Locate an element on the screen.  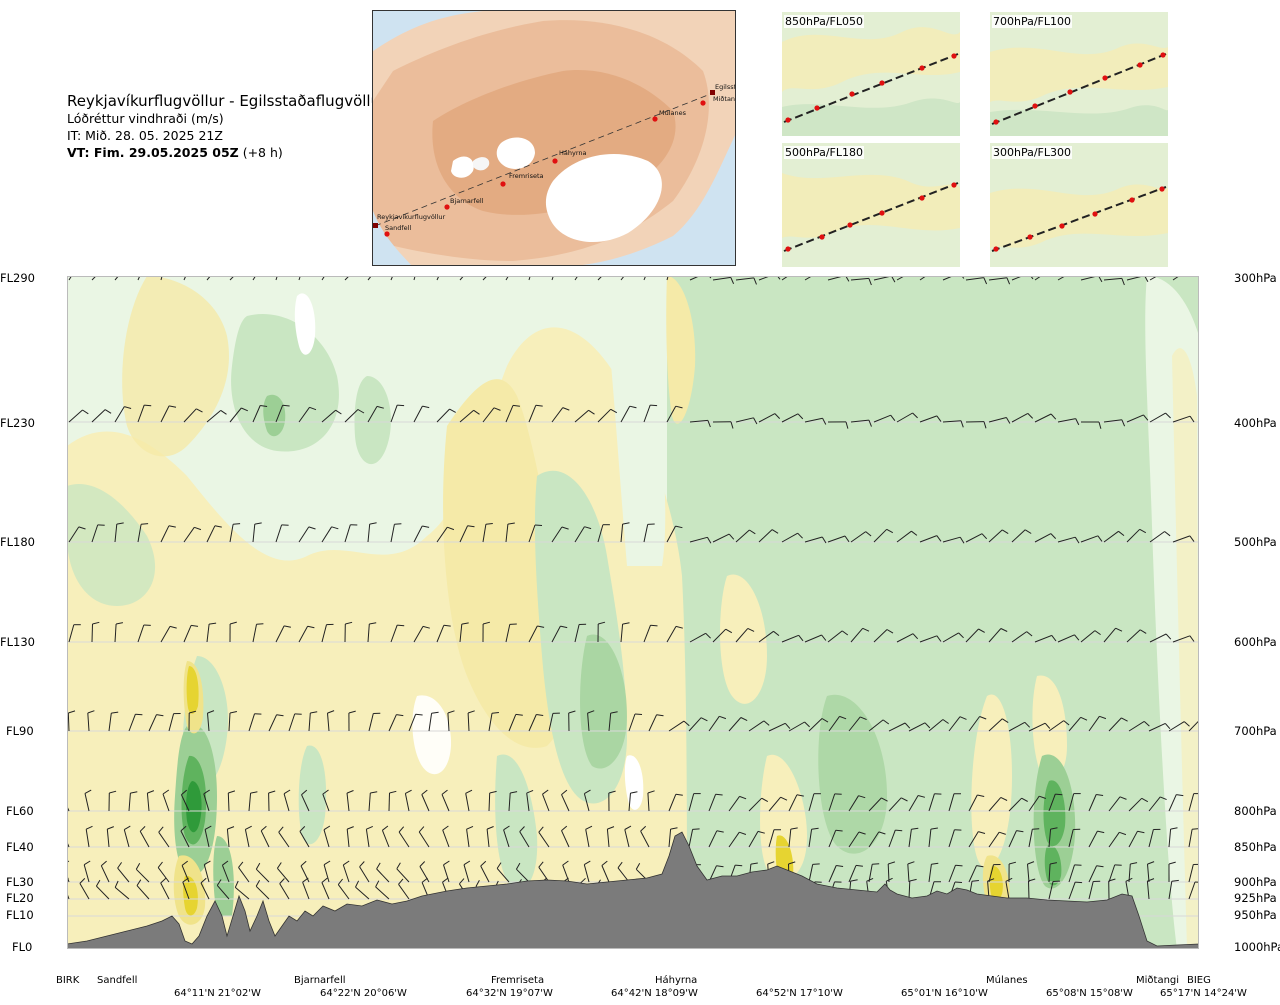
thumb-850hpa: 850hPa/FL050 is located at coordinates (871, 74).